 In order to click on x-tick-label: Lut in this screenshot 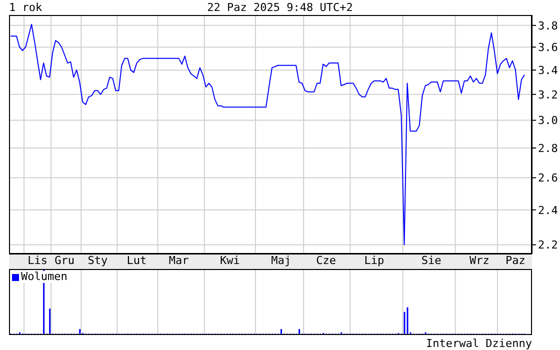, I will do `click(136, 260)`.